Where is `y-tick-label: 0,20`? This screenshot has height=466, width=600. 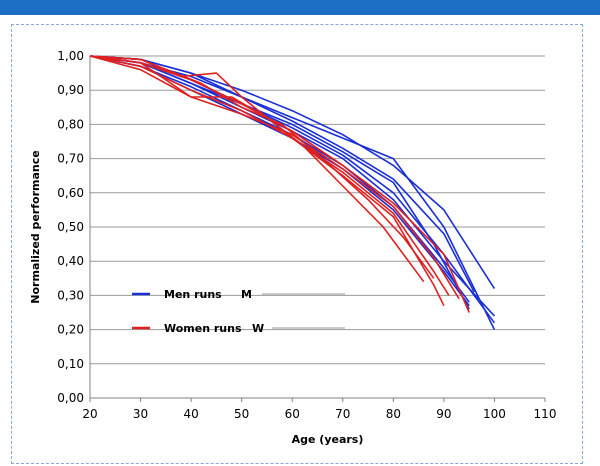
y-tick-label: 0,20 is located at coordinates (70, 330).